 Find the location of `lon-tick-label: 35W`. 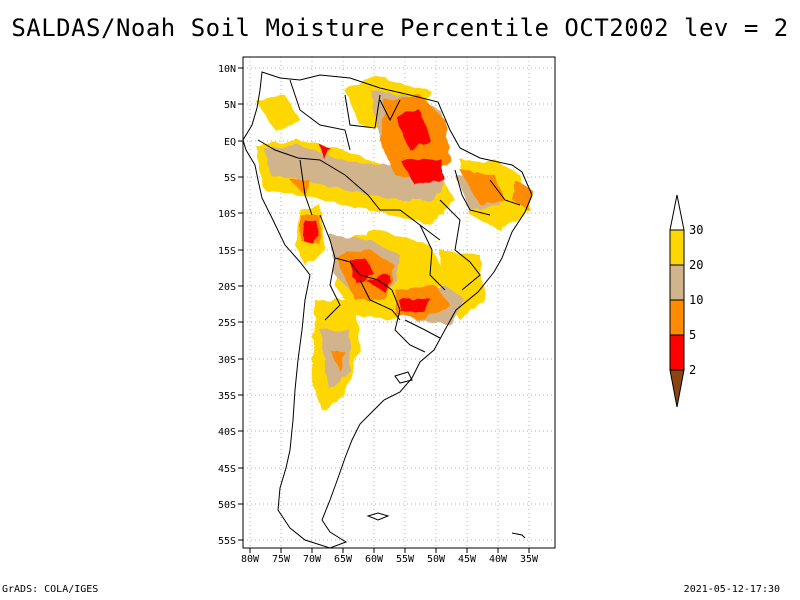

lon-tick-label: 35W is located at coordinates (529, 559).